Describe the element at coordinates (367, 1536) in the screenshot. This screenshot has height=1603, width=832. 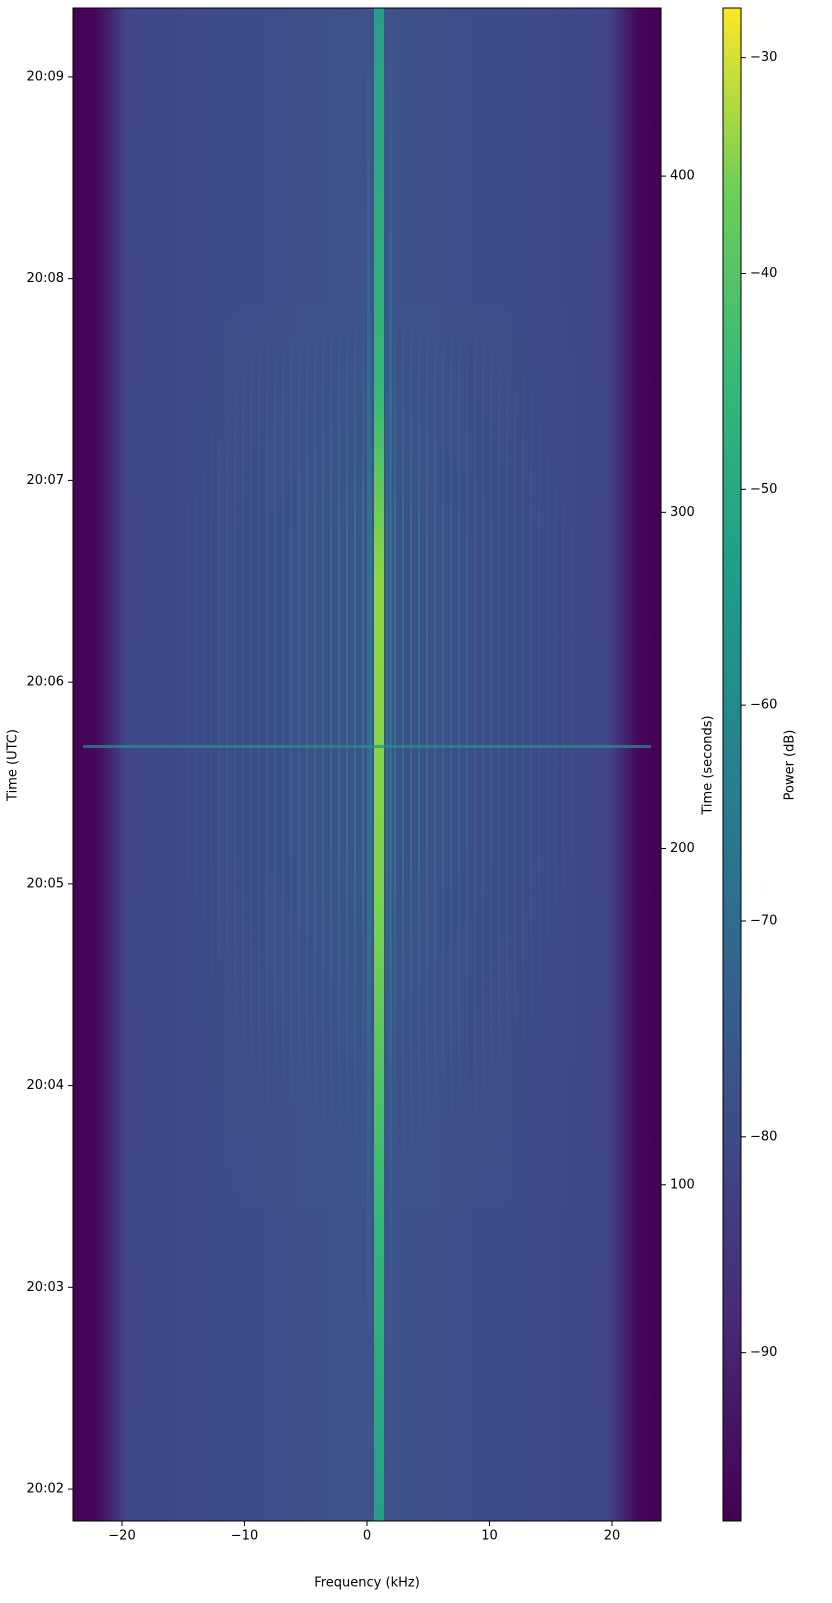
I see `x-tick-label: 0` at that location.